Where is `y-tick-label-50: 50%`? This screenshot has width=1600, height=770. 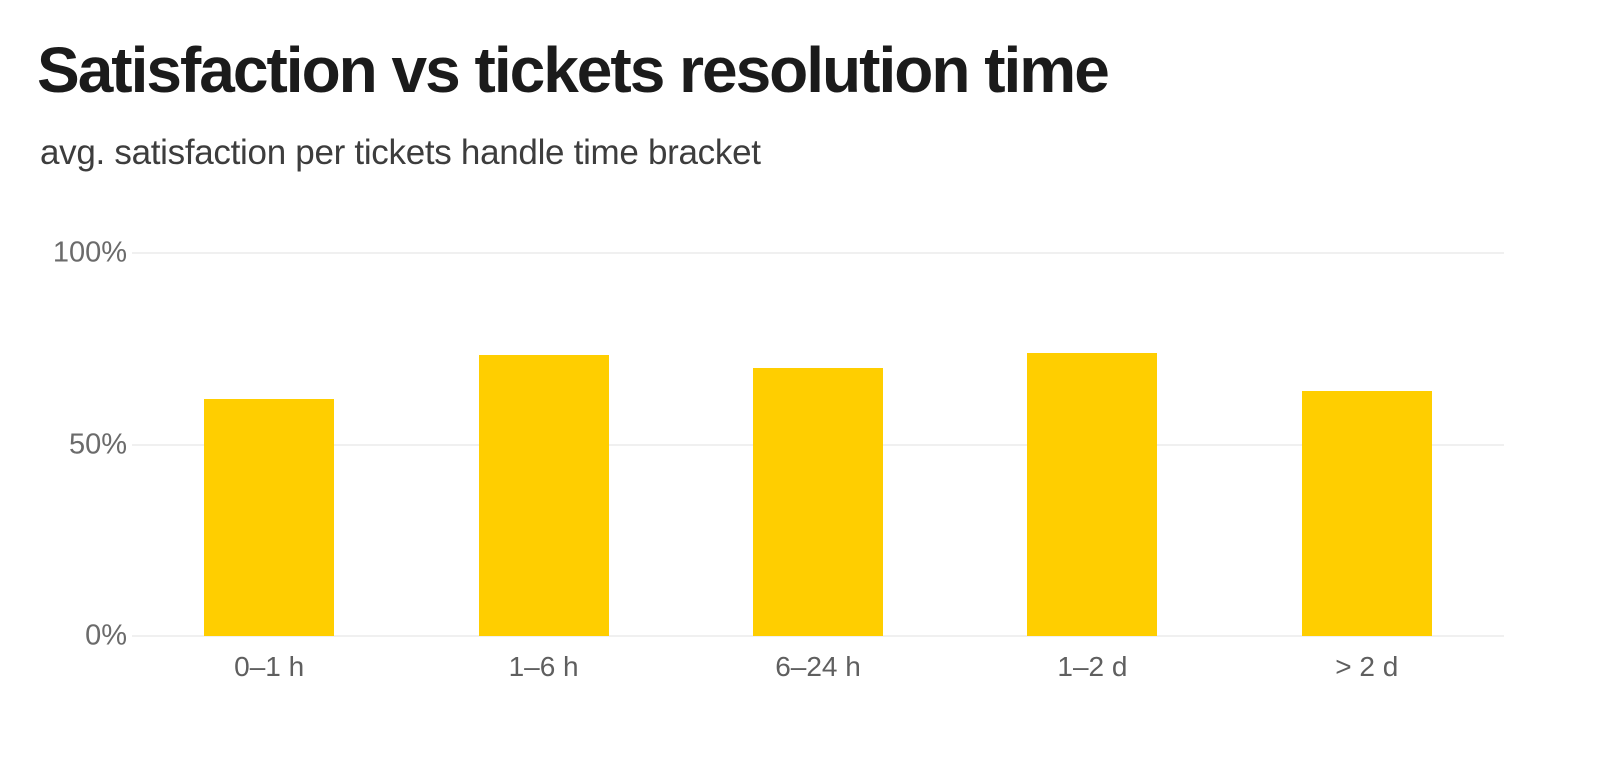
y-tick-label-50: 50% is located at coordinates (97, 444).